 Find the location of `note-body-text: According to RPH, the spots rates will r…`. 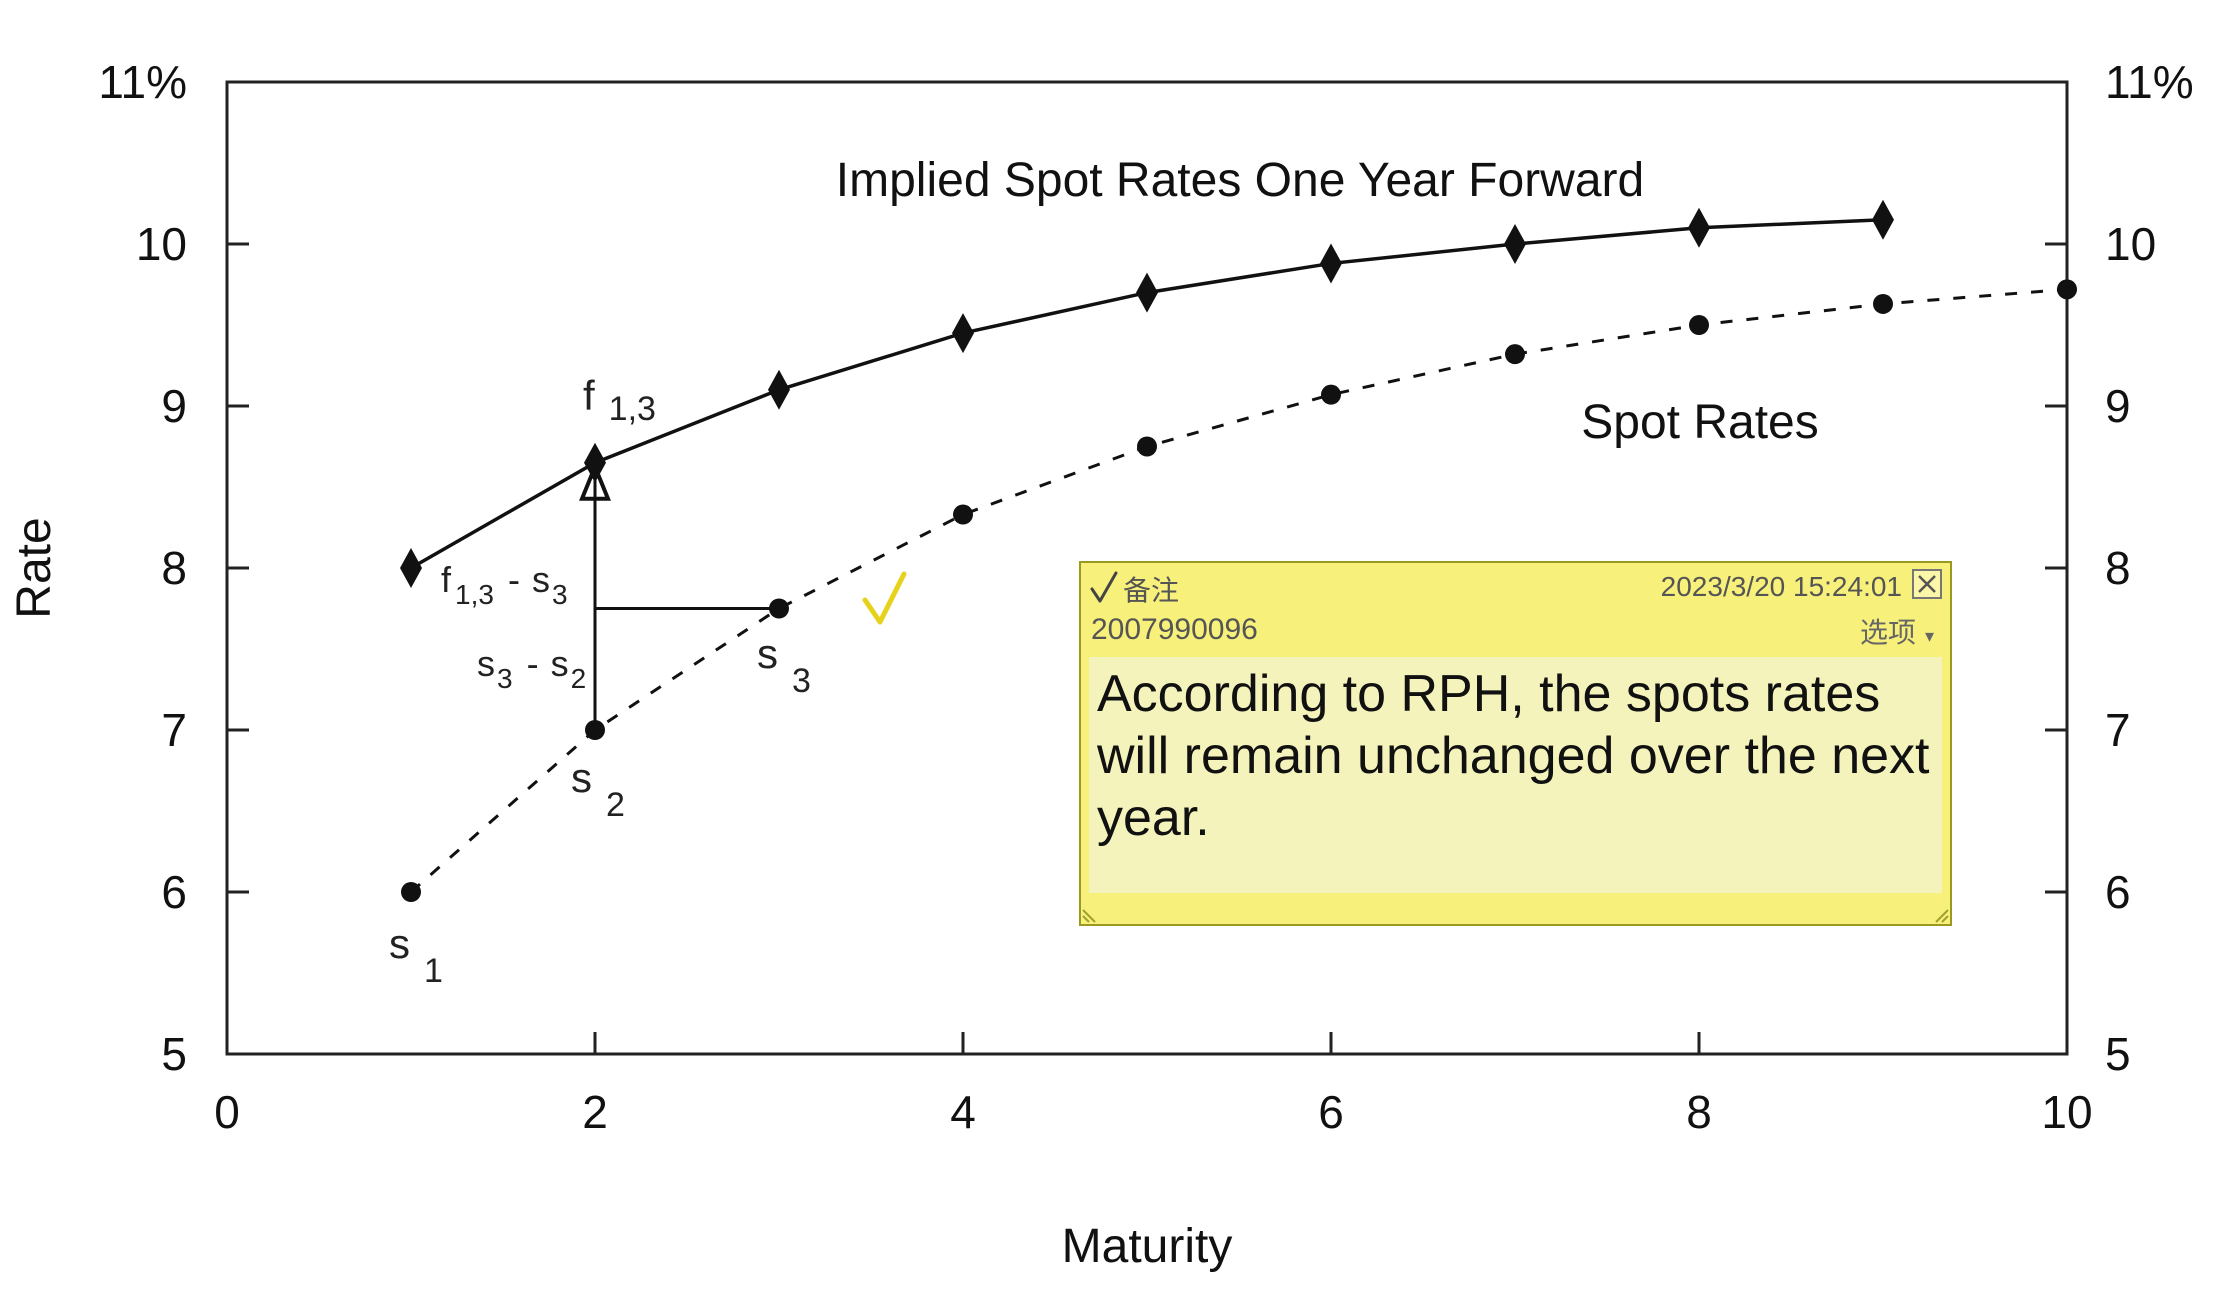

note-body-text: According to RPH, the spots rates will r… is located at coordinates (1515, 775).